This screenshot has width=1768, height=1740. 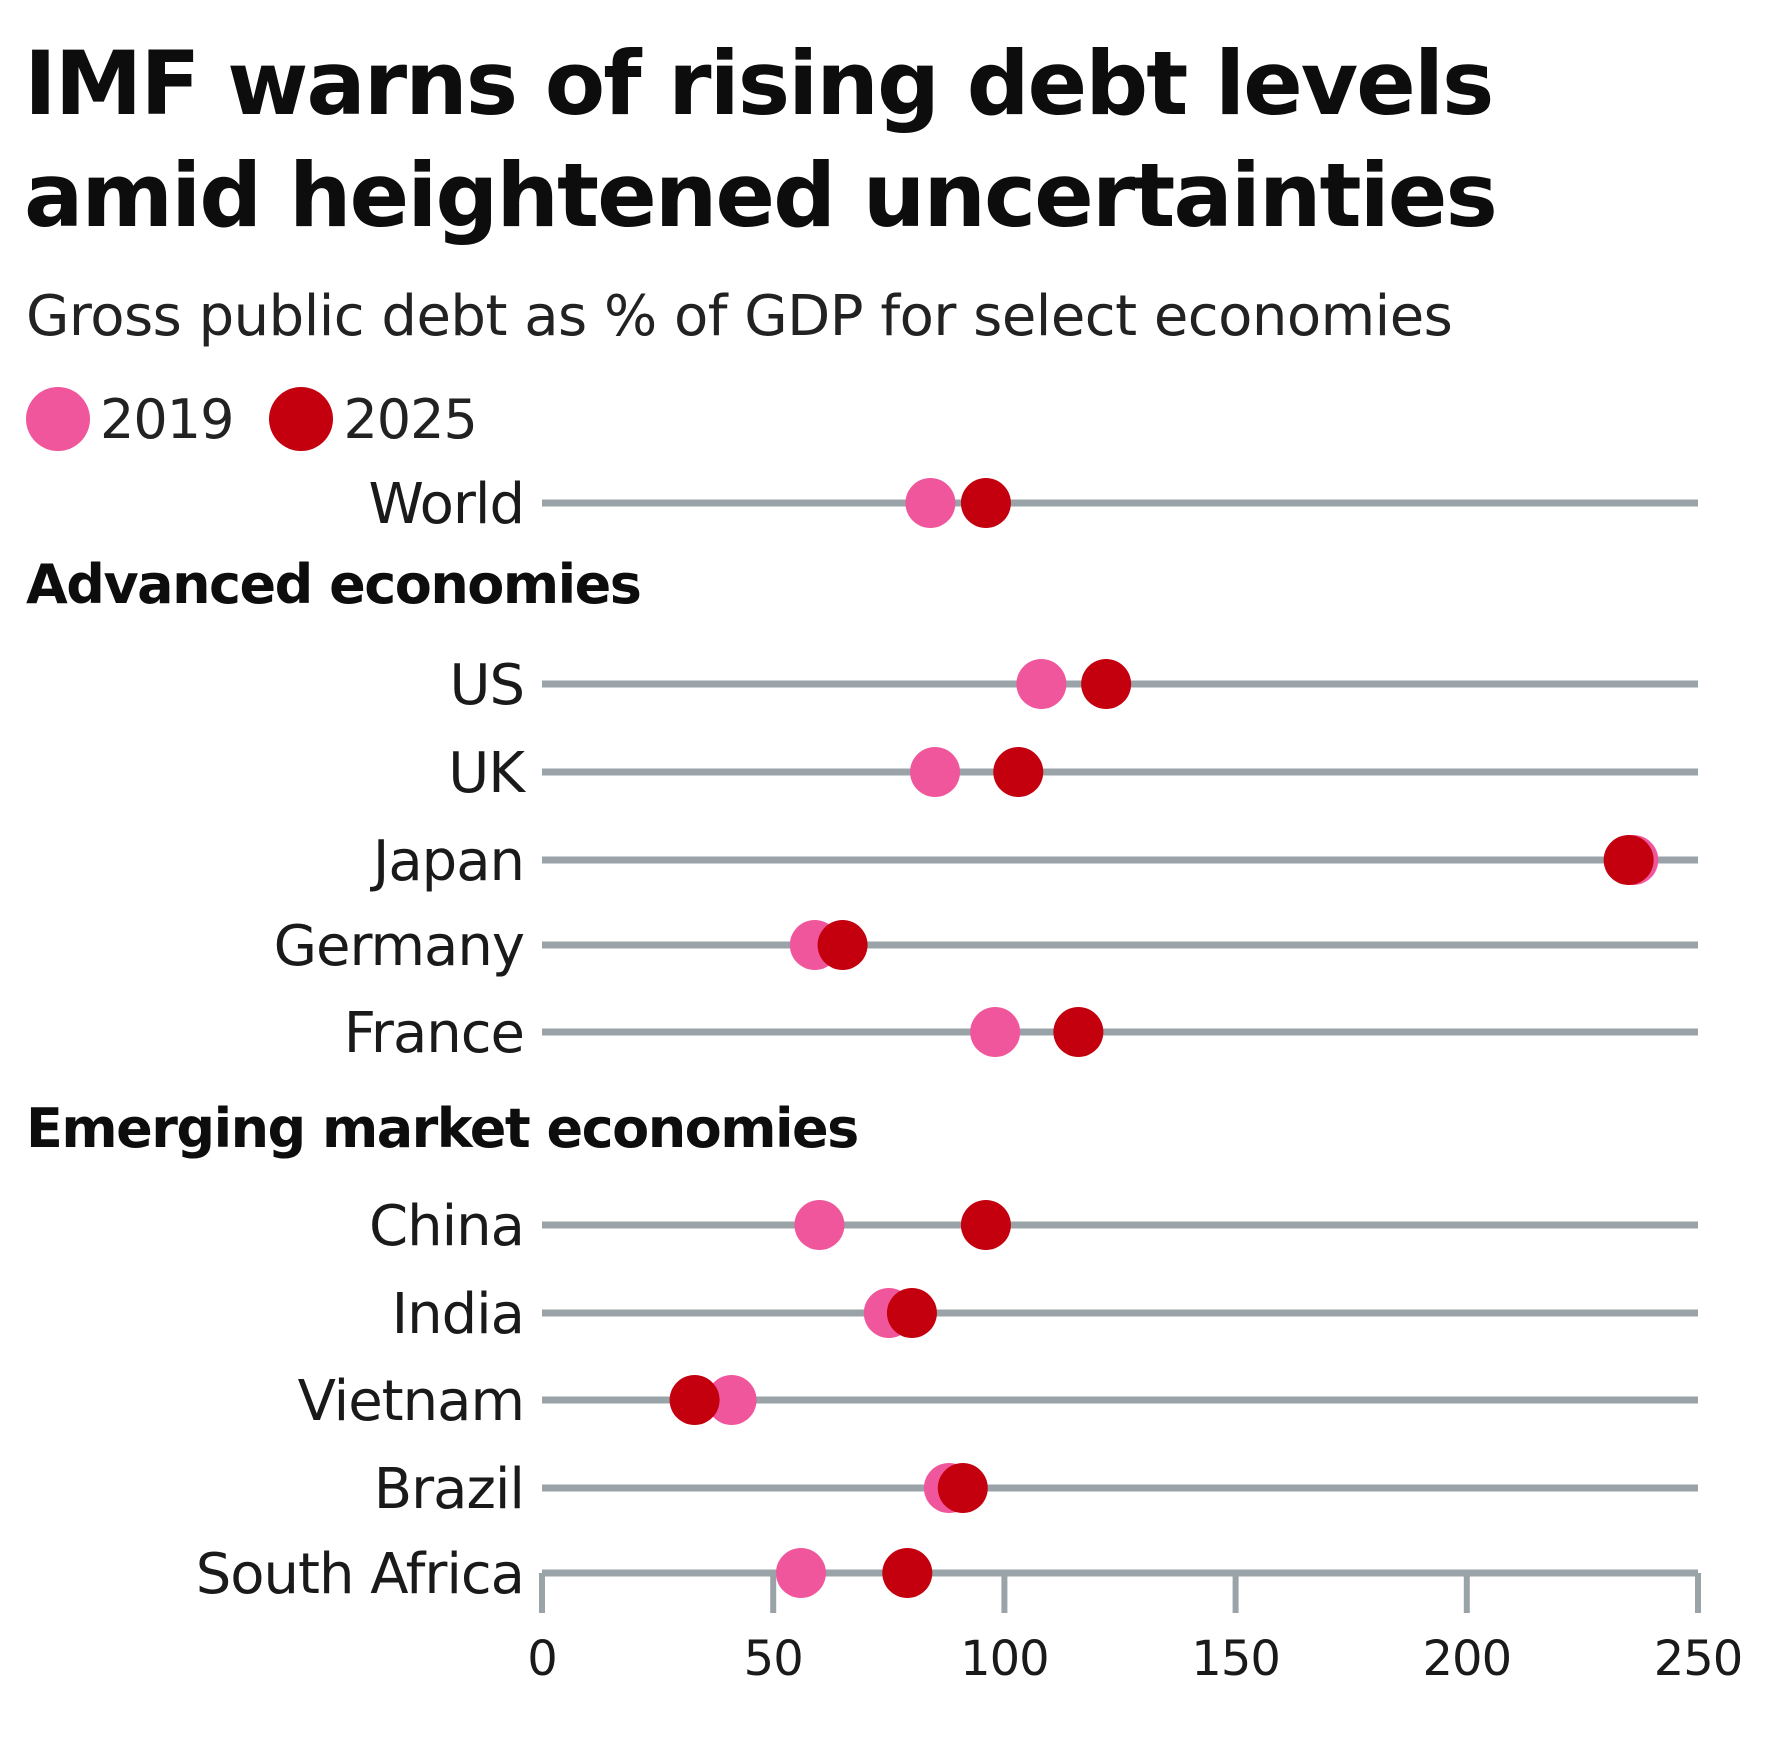 What do you see at coordinates (399, 946) in the screenshot?
I see `row-label-germany: Germany` at bounding box center [399, 946].